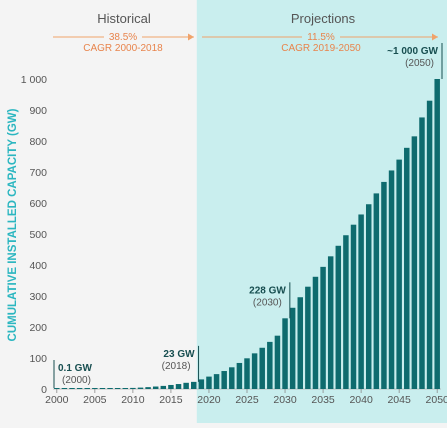  Describe the element at coordinates (110, 388) in the screenshot. I see `bar-2007` at that location.